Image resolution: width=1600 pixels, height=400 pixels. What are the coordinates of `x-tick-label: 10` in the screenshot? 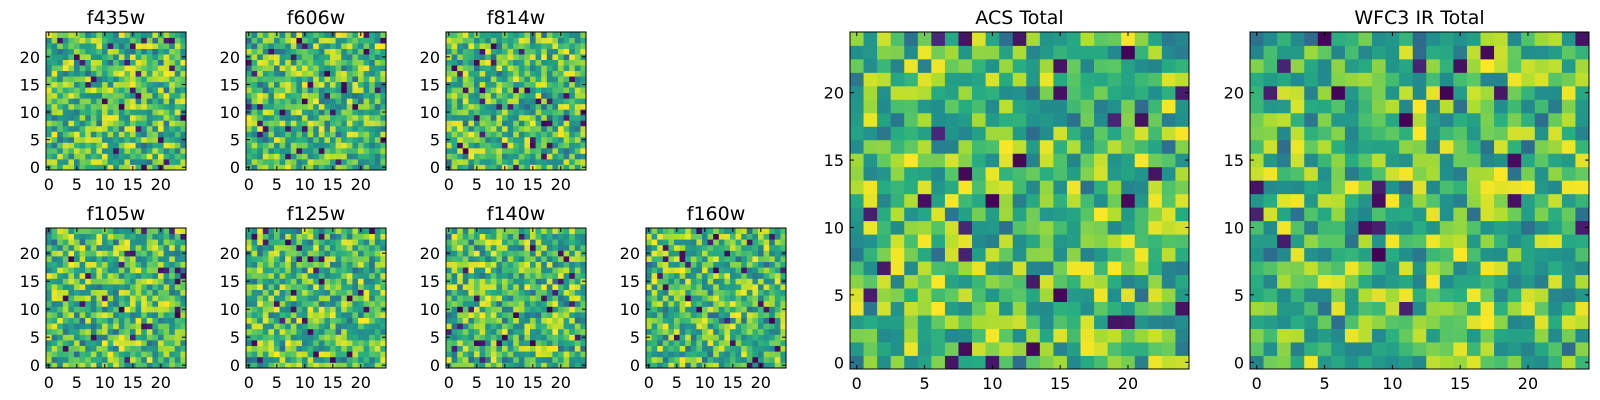 It's located at (105, 184).